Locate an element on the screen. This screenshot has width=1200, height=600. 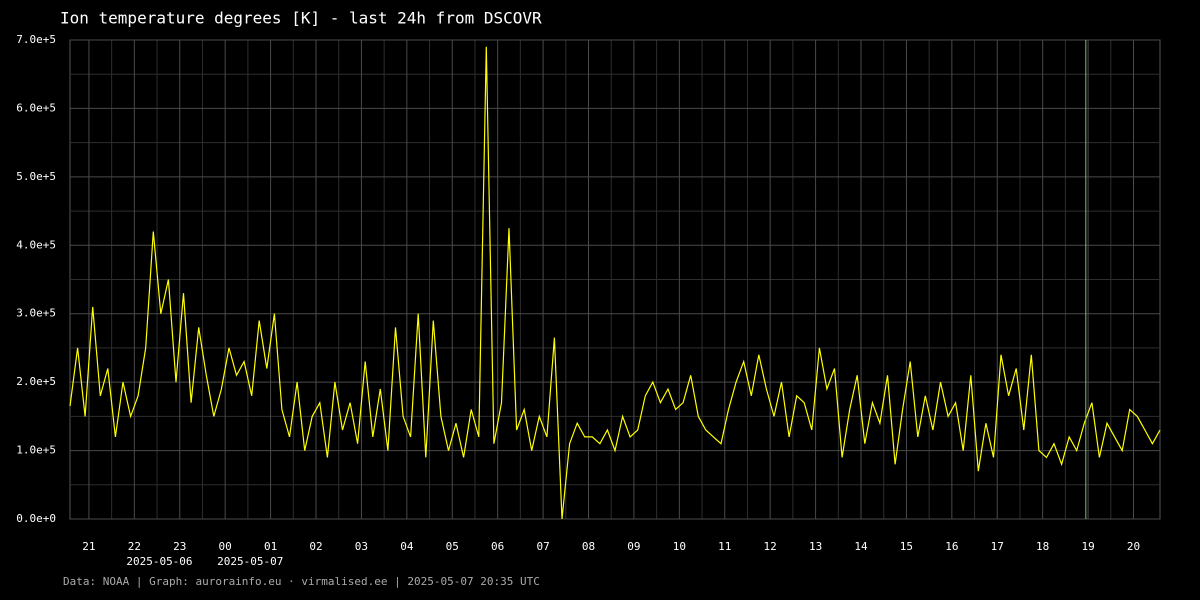
x-tick-label: 23 is located at coordinates (179, 546).